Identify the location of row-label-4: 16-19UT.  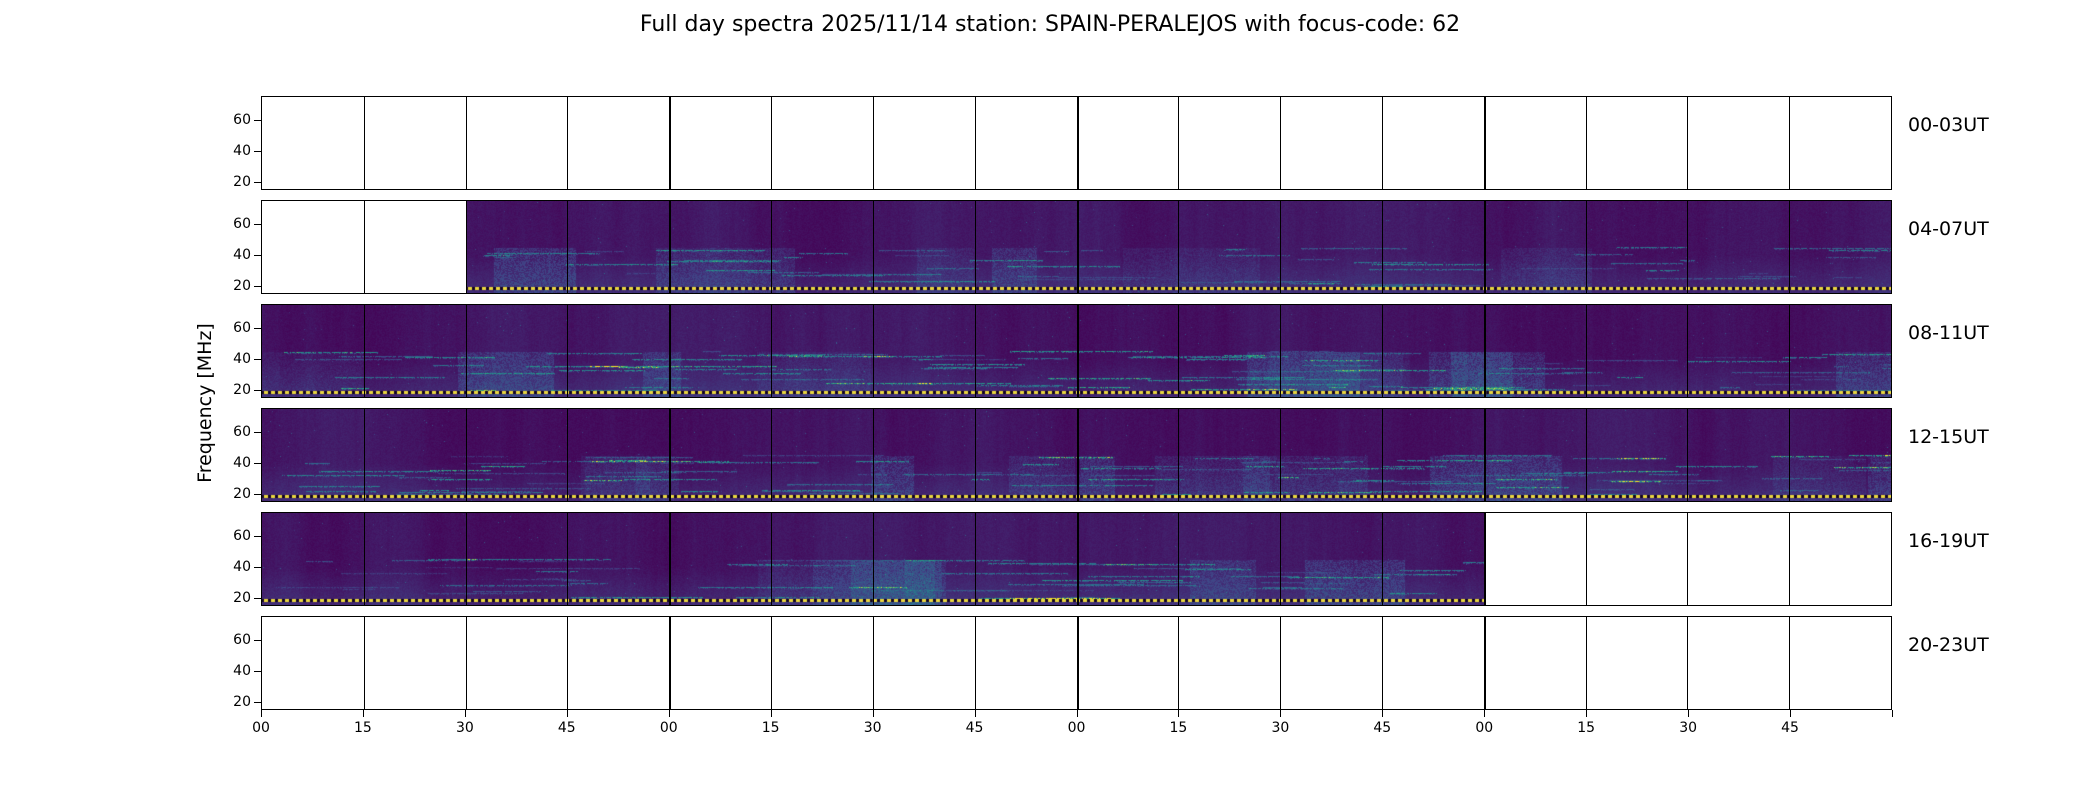
(1948, 541).